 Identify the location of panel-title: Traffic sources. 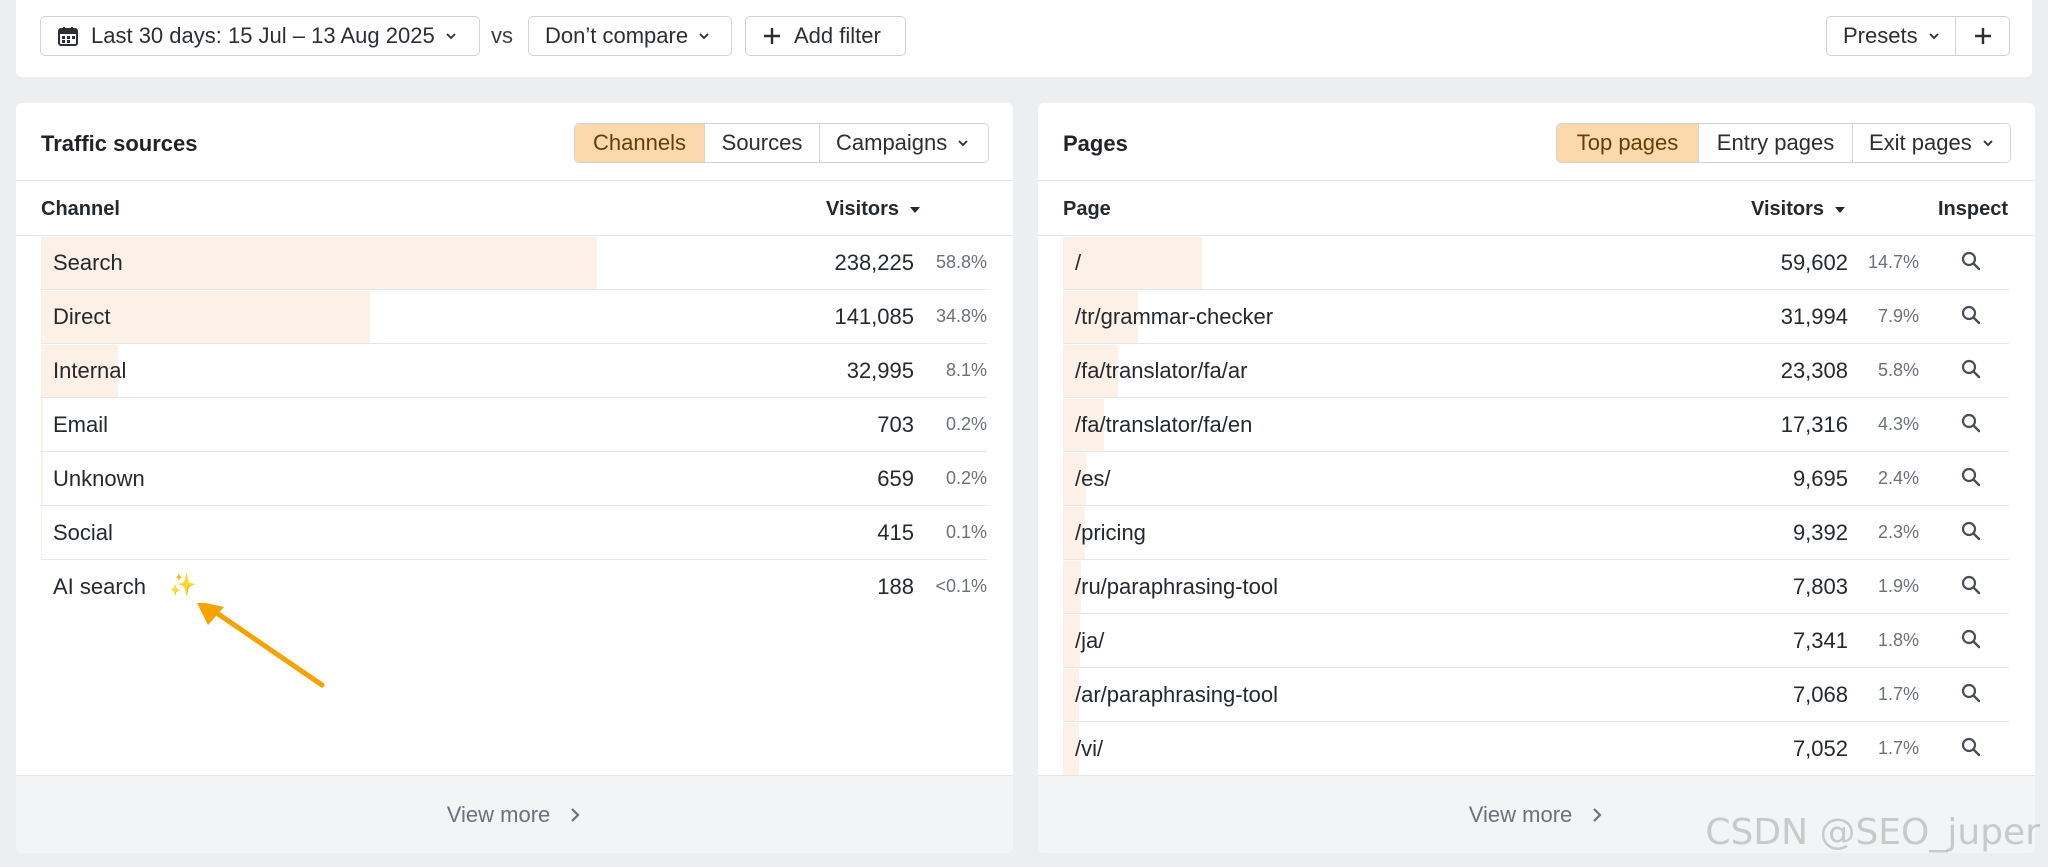
(119, 143).